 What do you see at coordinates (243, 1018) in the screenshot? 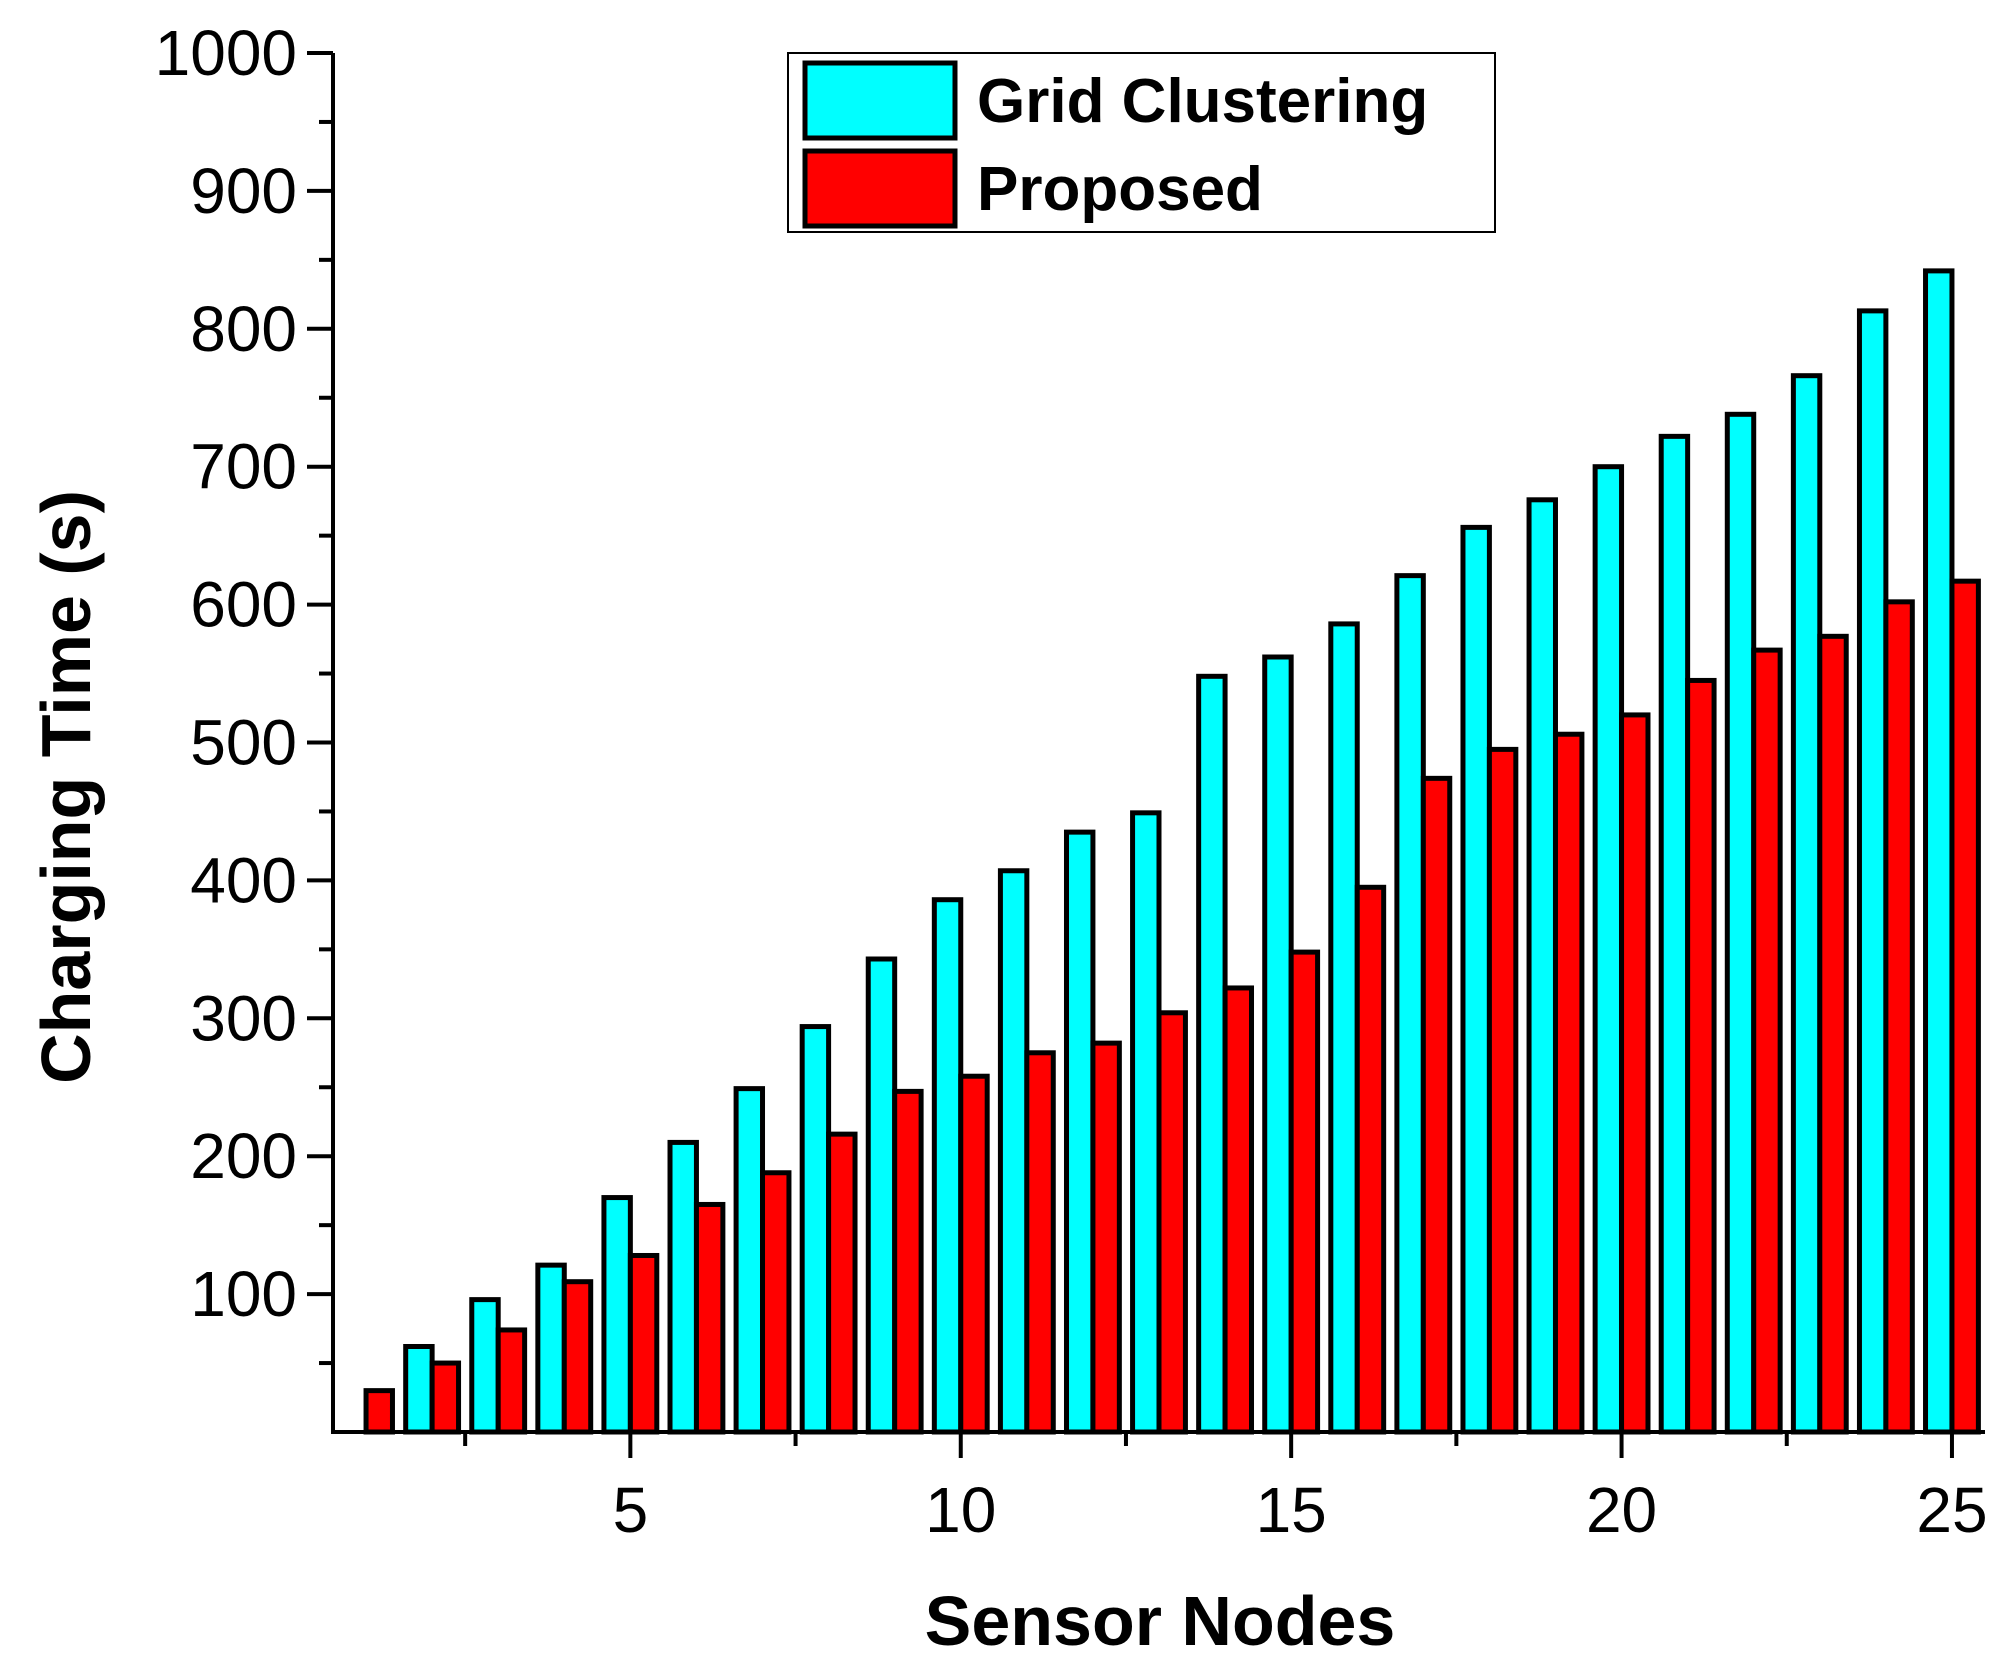
I see `y-tick-label-300: 300` at bounding box center [243, 1018].